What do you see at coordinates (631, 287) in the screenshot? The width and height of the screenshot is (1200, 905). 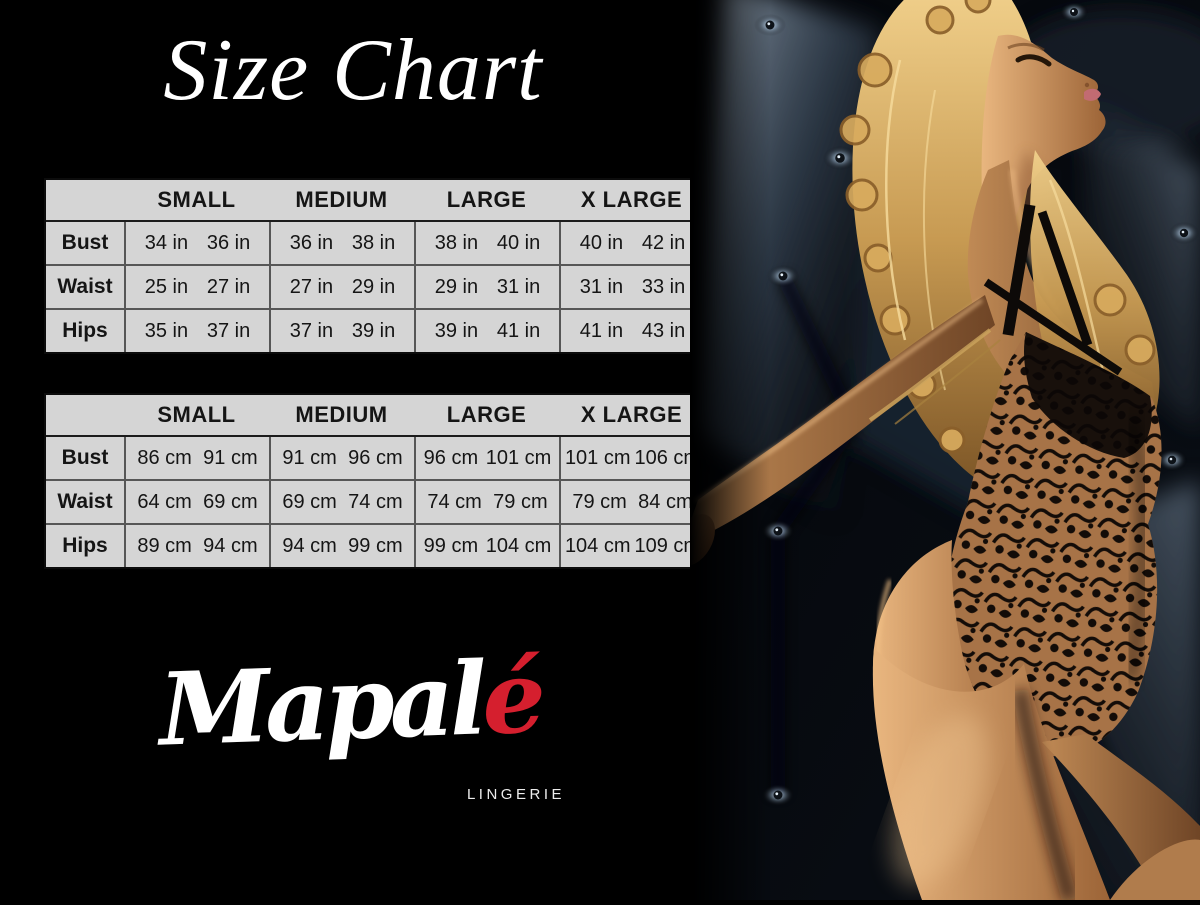 I see `measurement-cell: 31 in 33 in` at bounding box center [631, 287].